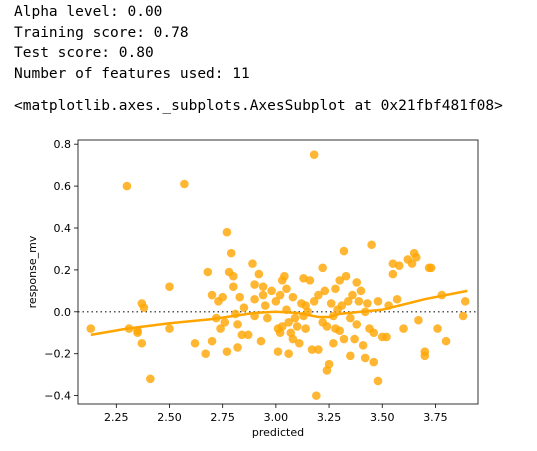 Image resolution: width=537 pixels, height=451 pixels. I want to click on alpha-level-text: Alpha level: 0.00, so click(88, 12).